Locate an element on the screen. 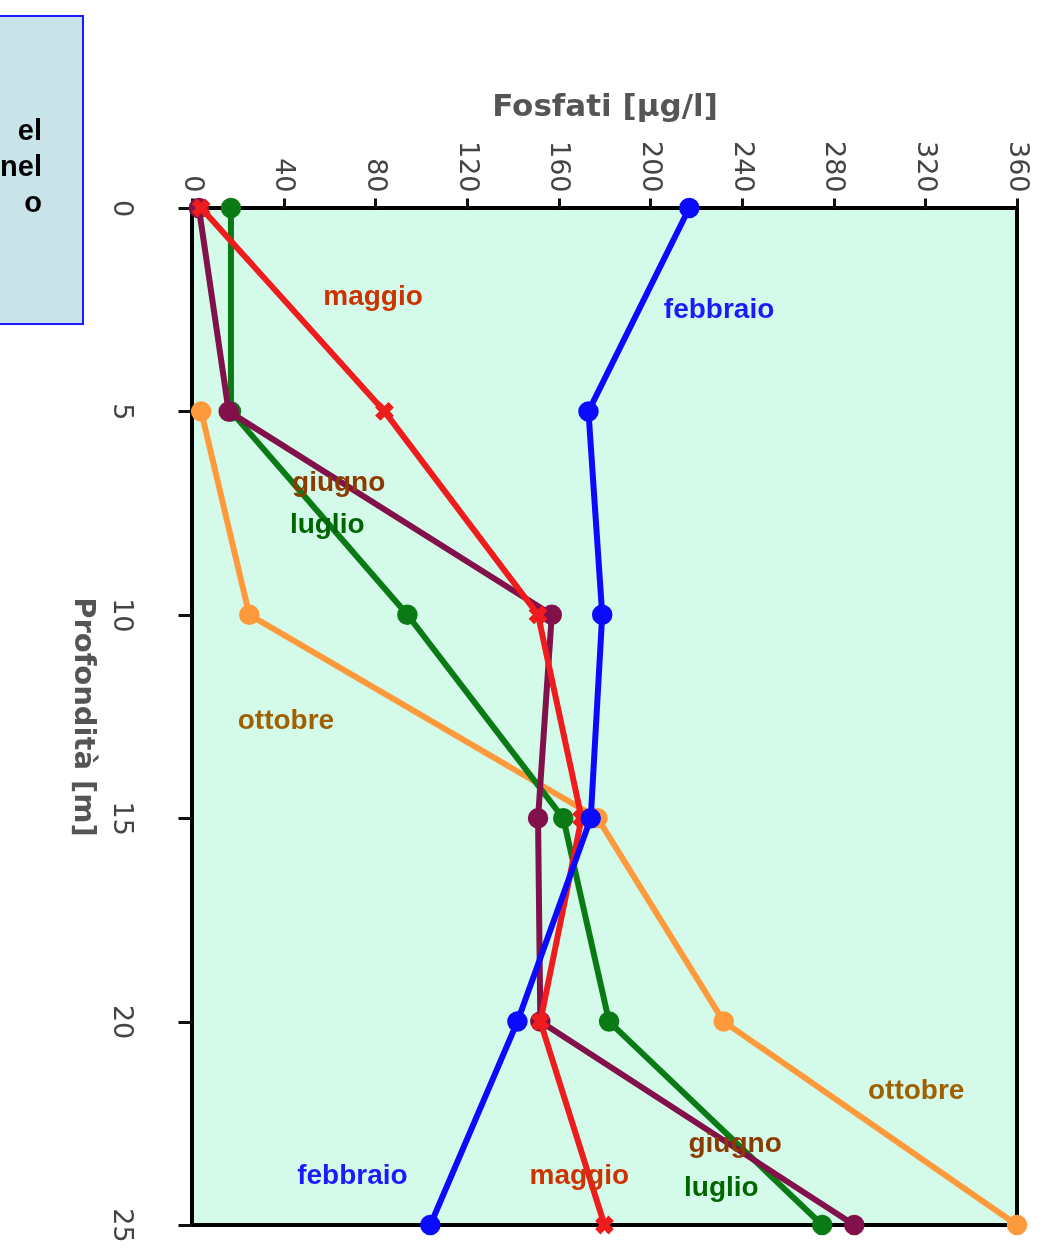 The width and height of the screenshot is (1061, 1249). text: luglio is located at coordinates (721, 1187).